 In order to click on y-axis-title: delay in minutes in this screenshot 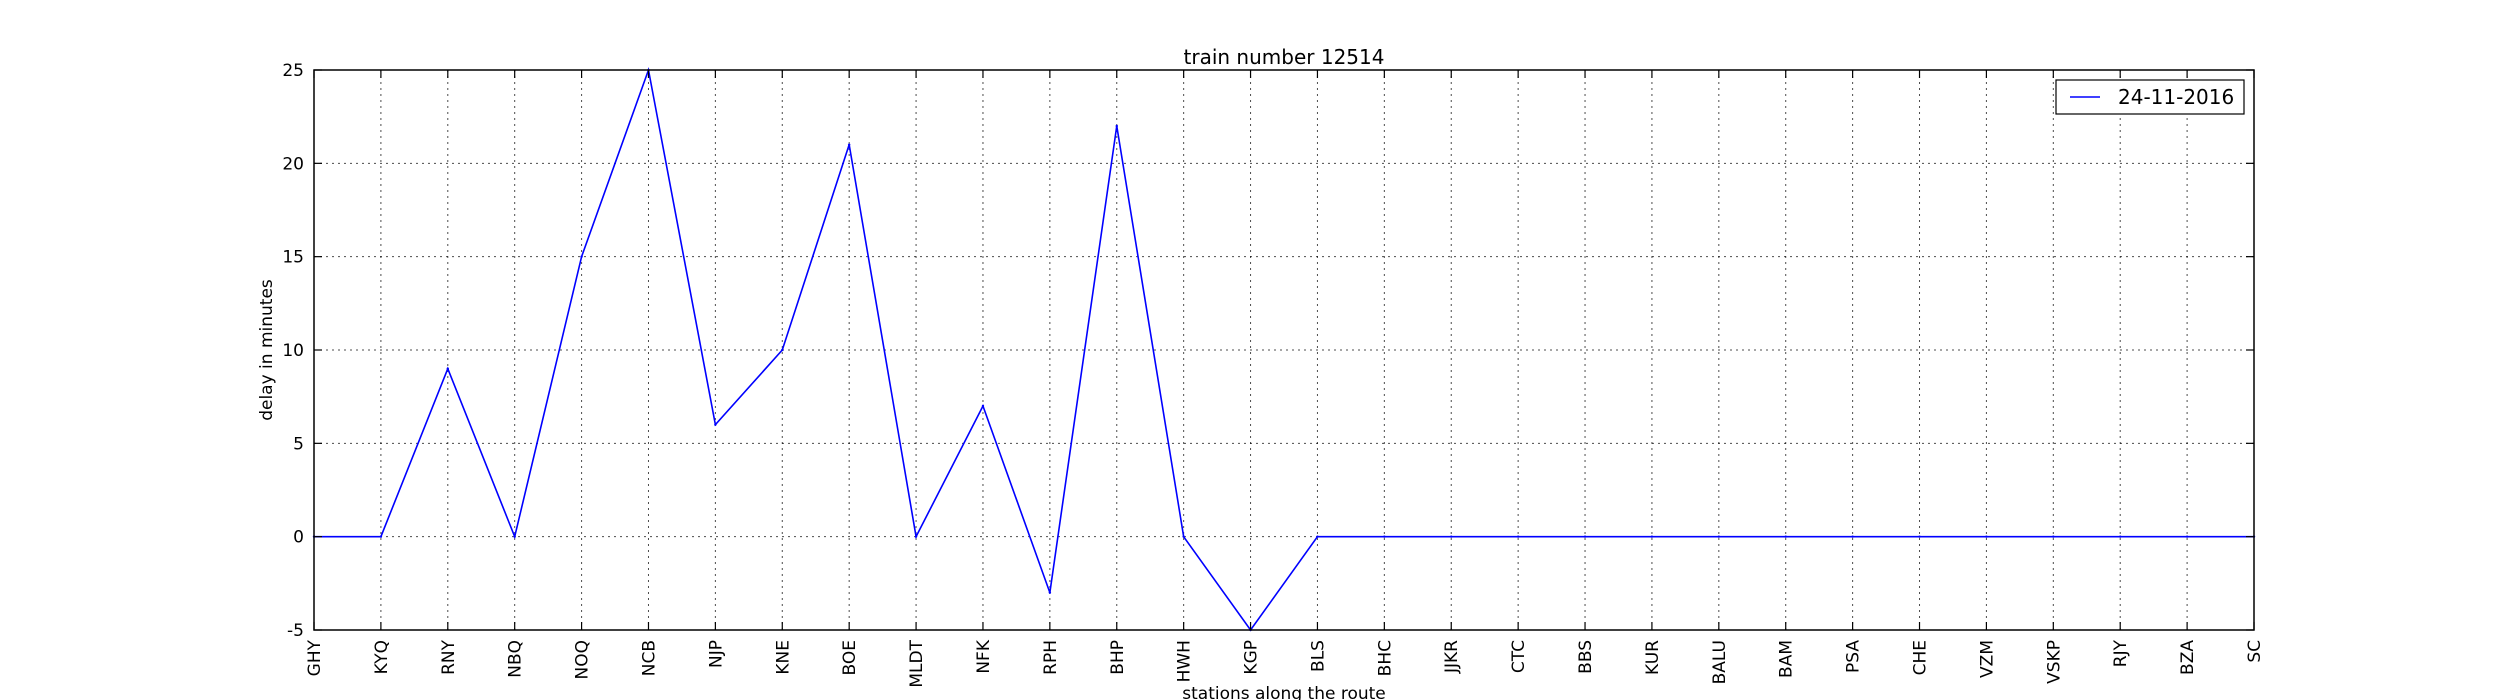, I will do `click(267, 350)`.